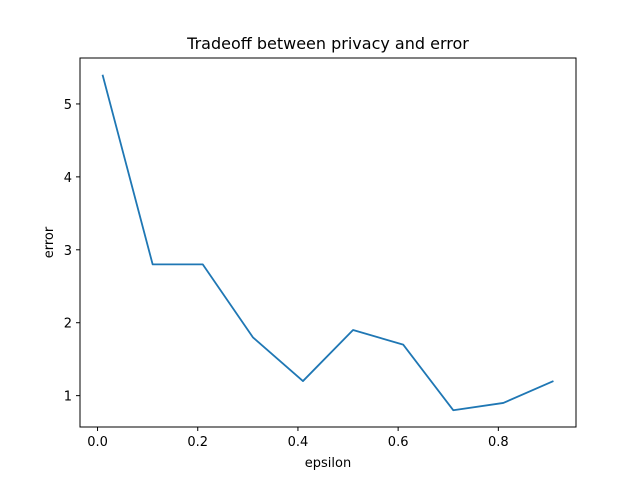 This screenshot has width=640, height=480. I want to click on x-tick-label: 0.2, so click(197, 442).